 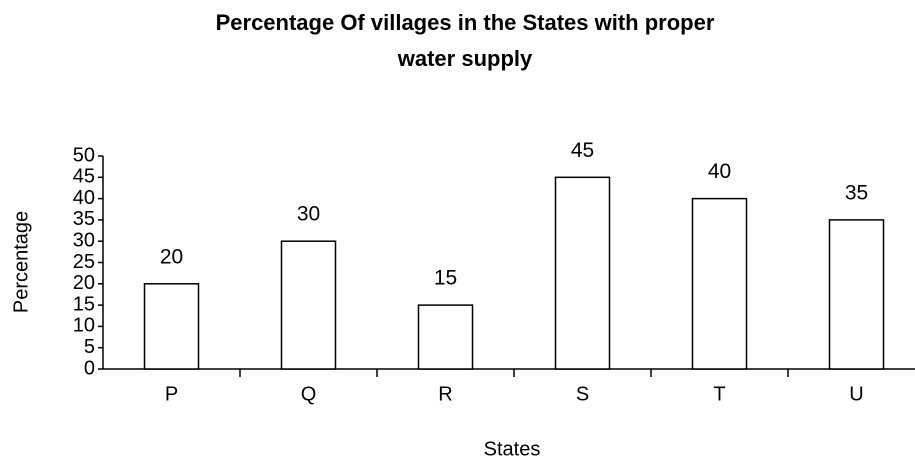 I want to click on y-tick-label: 0, so click(x=89, y=368).